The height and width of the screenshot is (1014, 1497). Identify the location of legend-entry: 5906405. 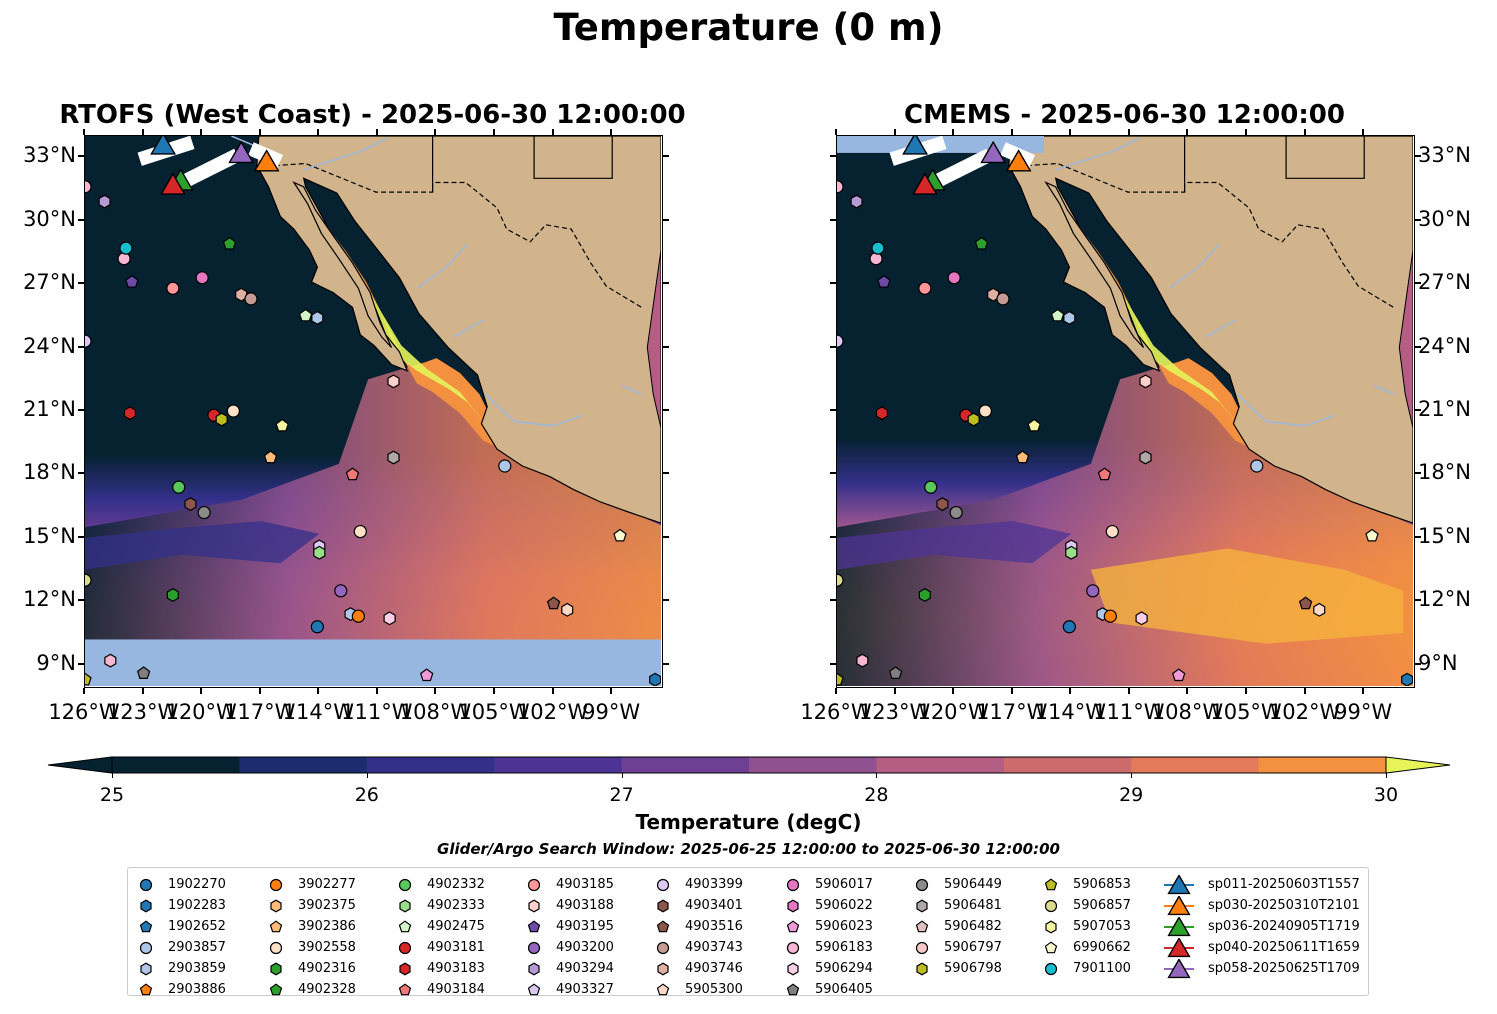
(829, 989).